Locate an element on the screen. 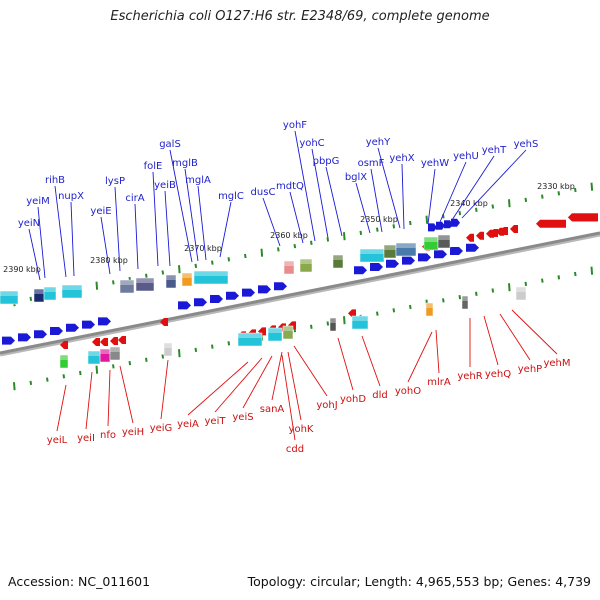 The width and height of the screenshot is (600, 600). gene-label-cirA: cirA is located at coordinates (134, 198).